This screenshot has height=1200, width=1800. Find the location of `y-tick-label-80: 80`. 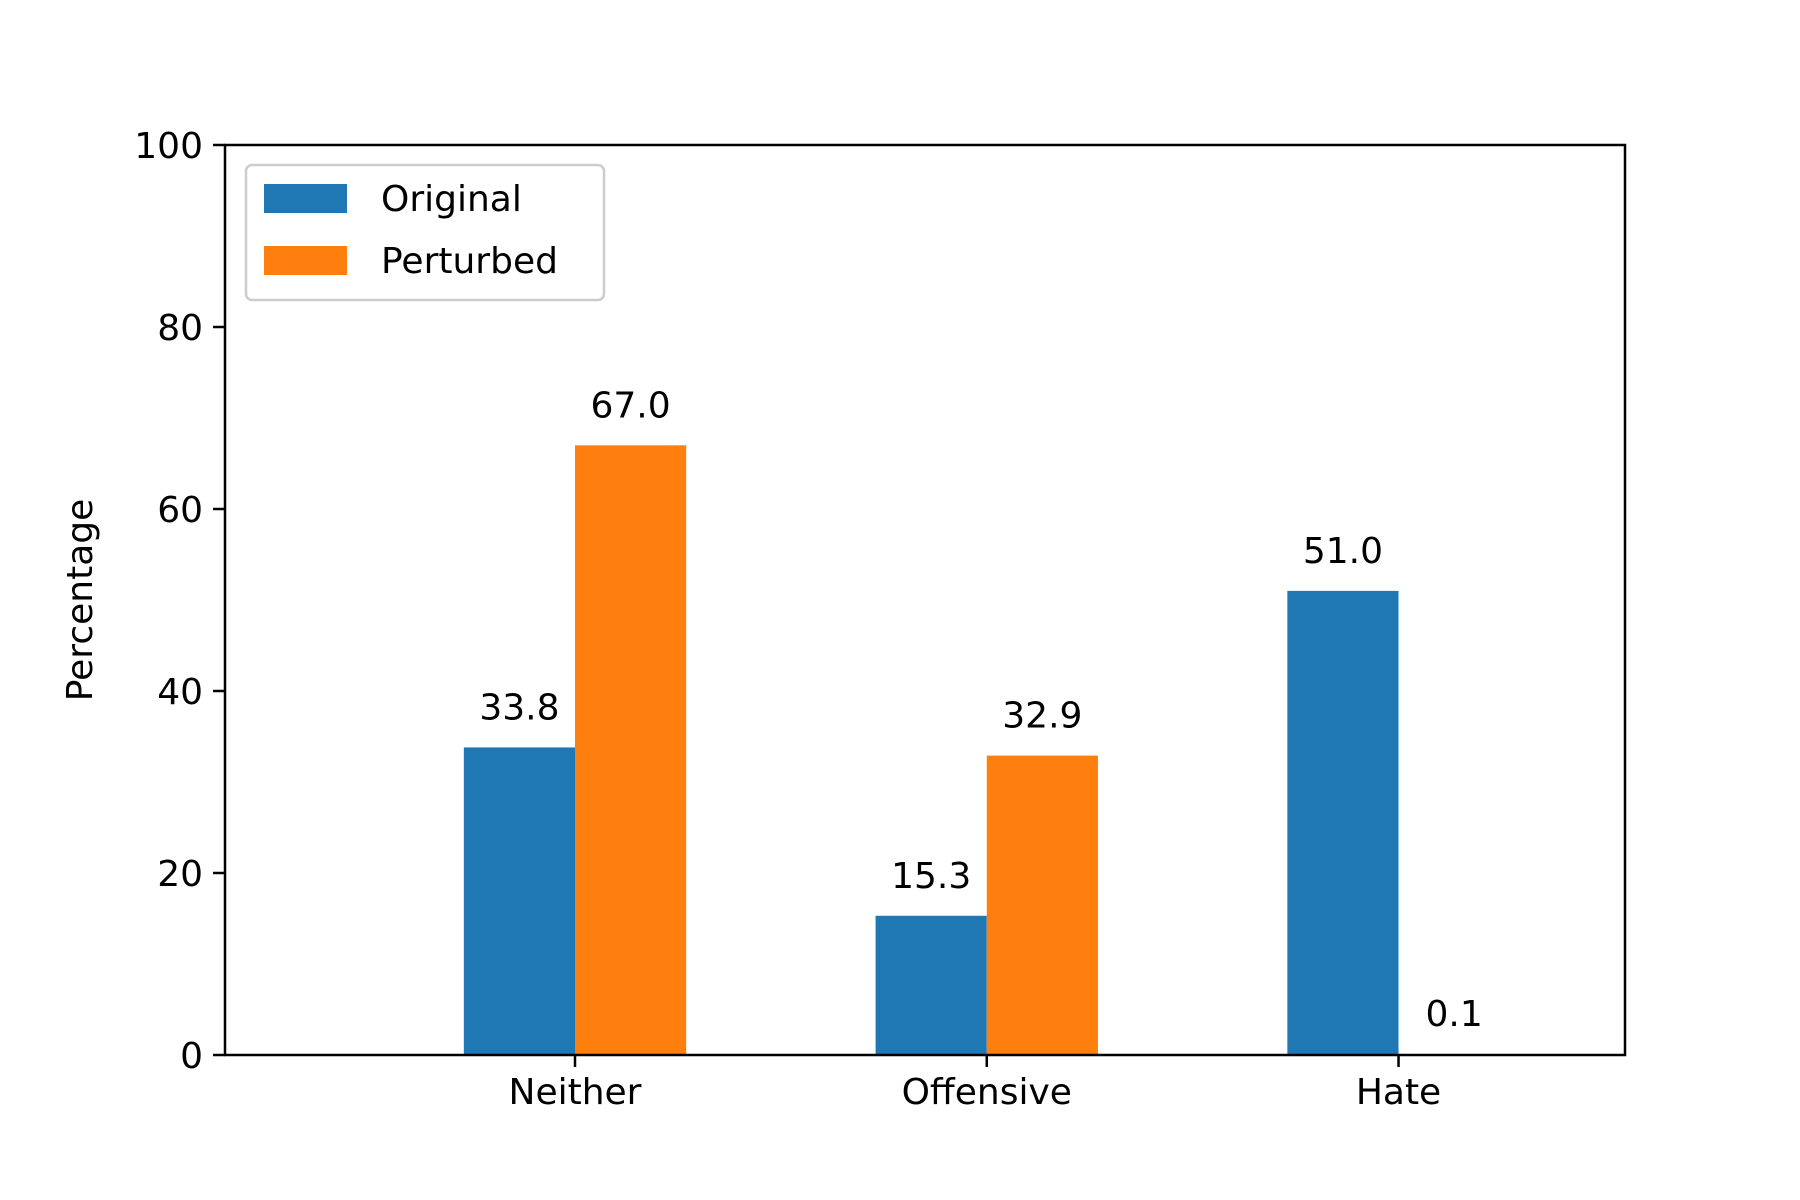

y-tick-label-80: 80 is located at coordinates (180, 328).